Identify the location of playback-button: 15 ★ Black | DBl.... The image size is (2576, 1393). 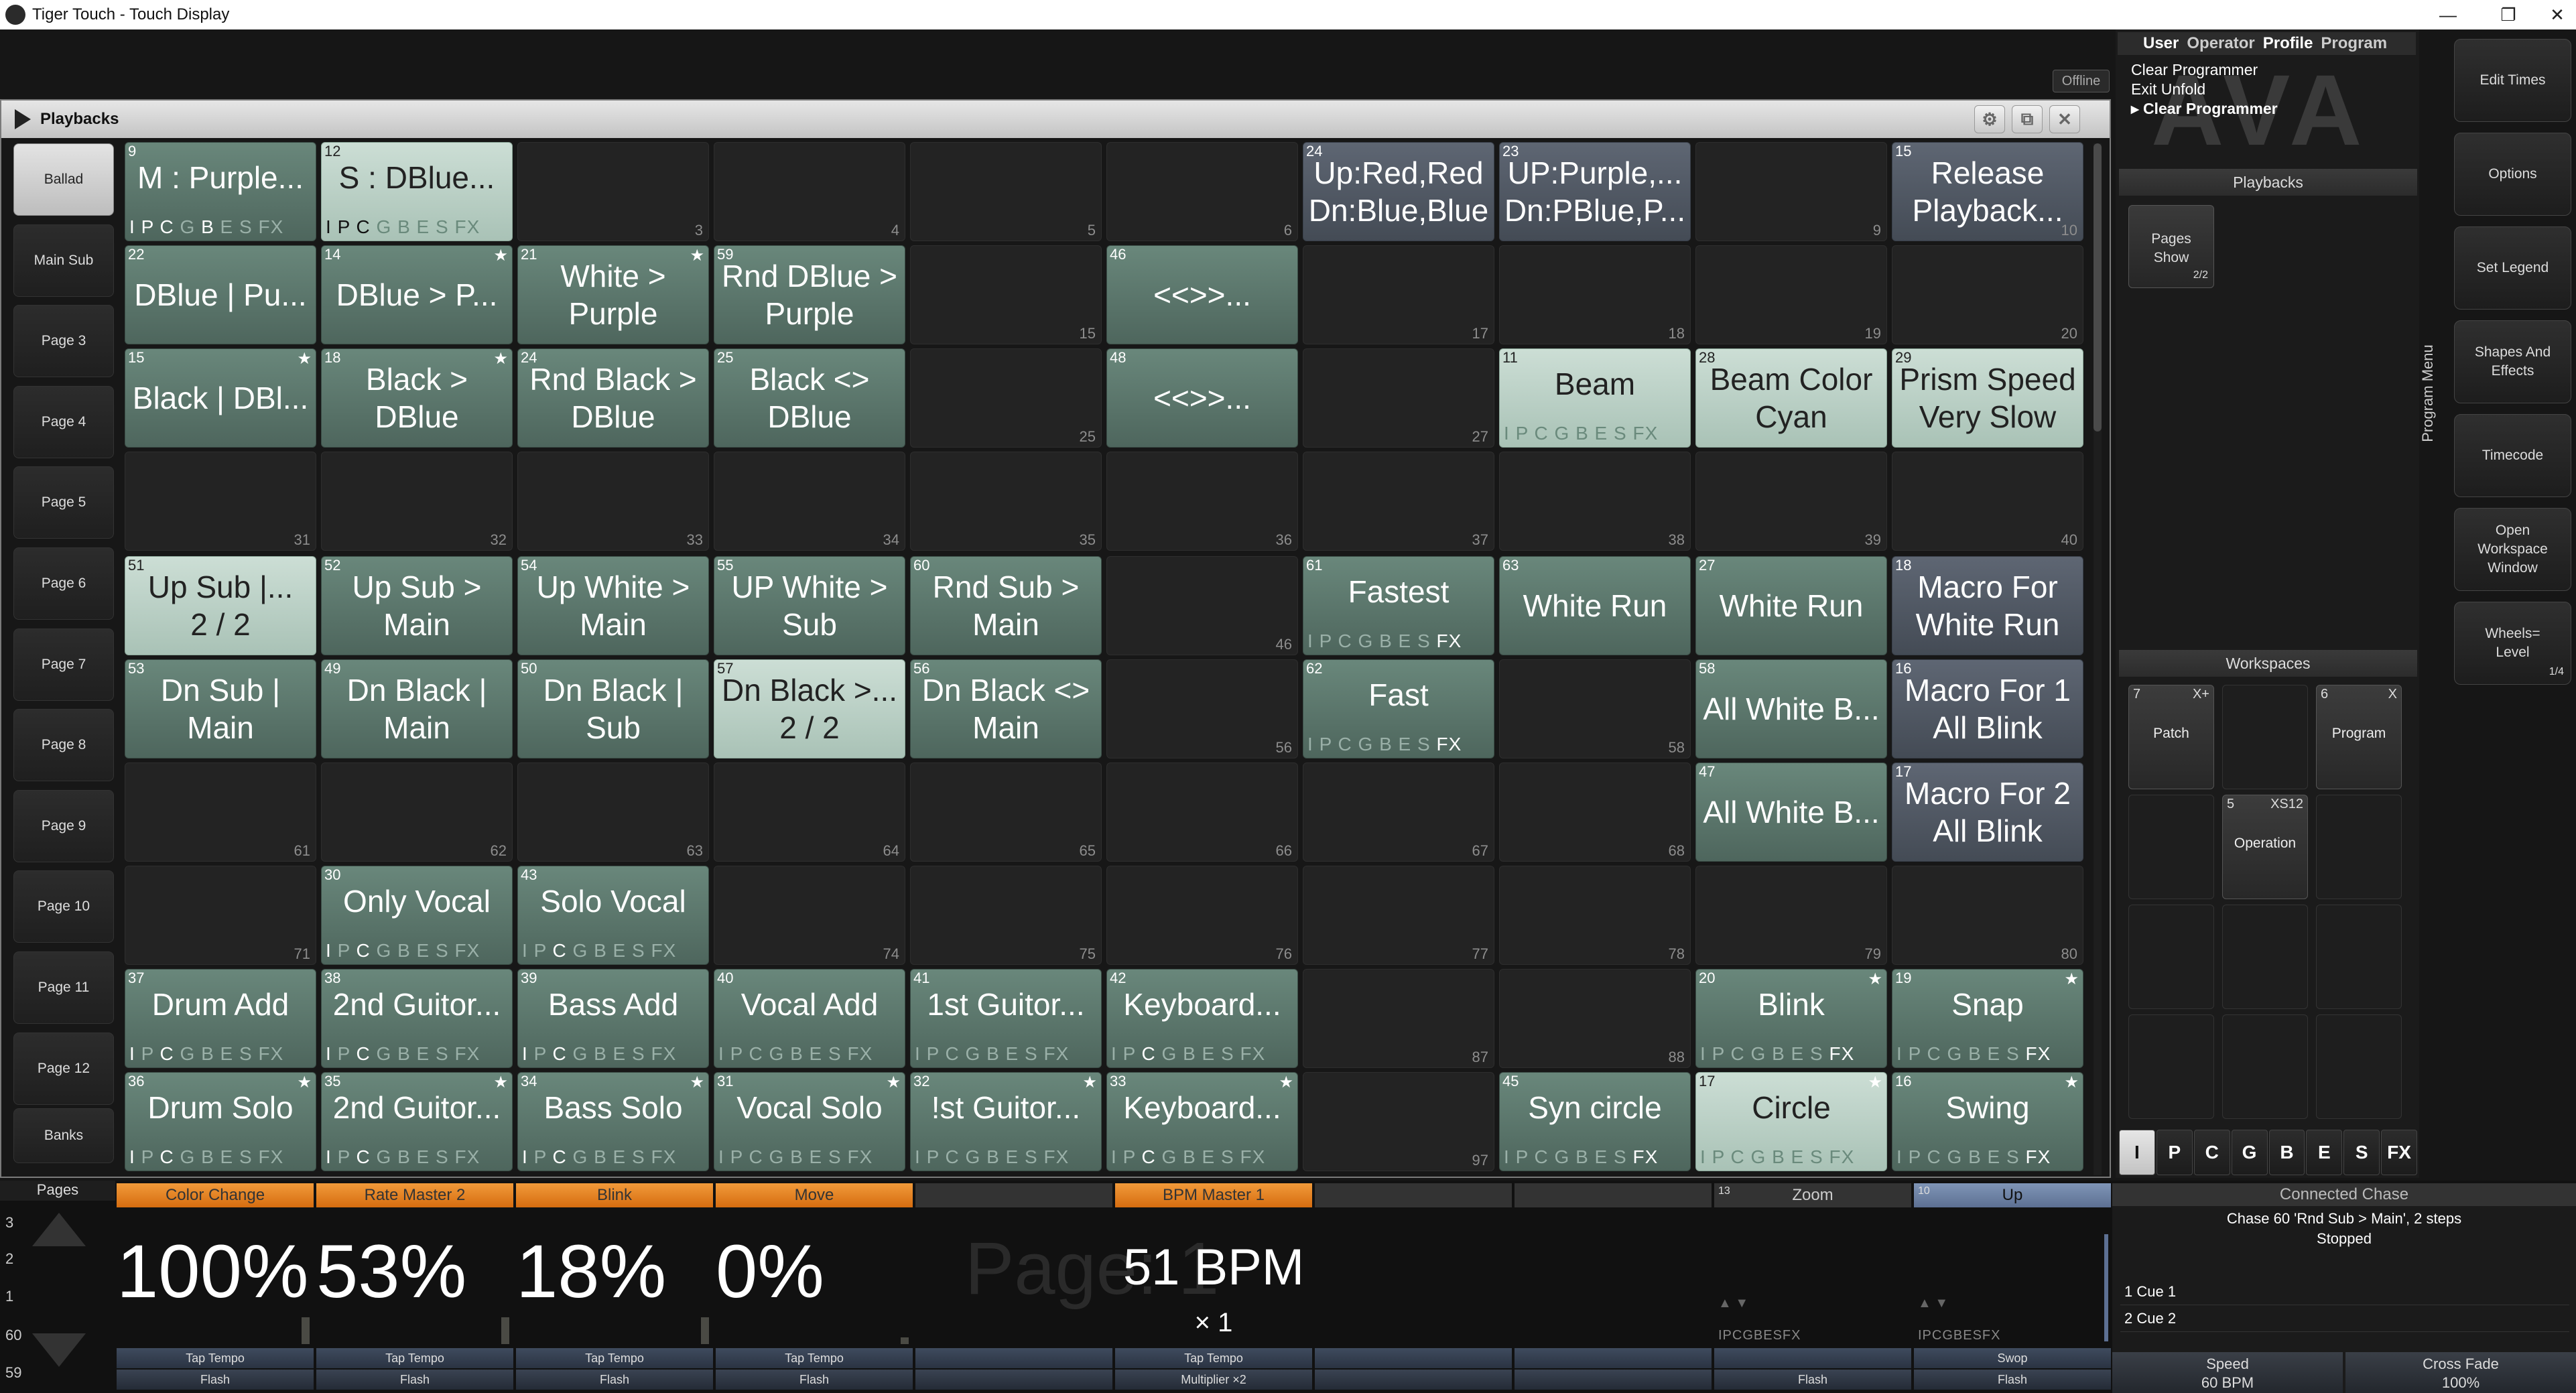
(220, 398).